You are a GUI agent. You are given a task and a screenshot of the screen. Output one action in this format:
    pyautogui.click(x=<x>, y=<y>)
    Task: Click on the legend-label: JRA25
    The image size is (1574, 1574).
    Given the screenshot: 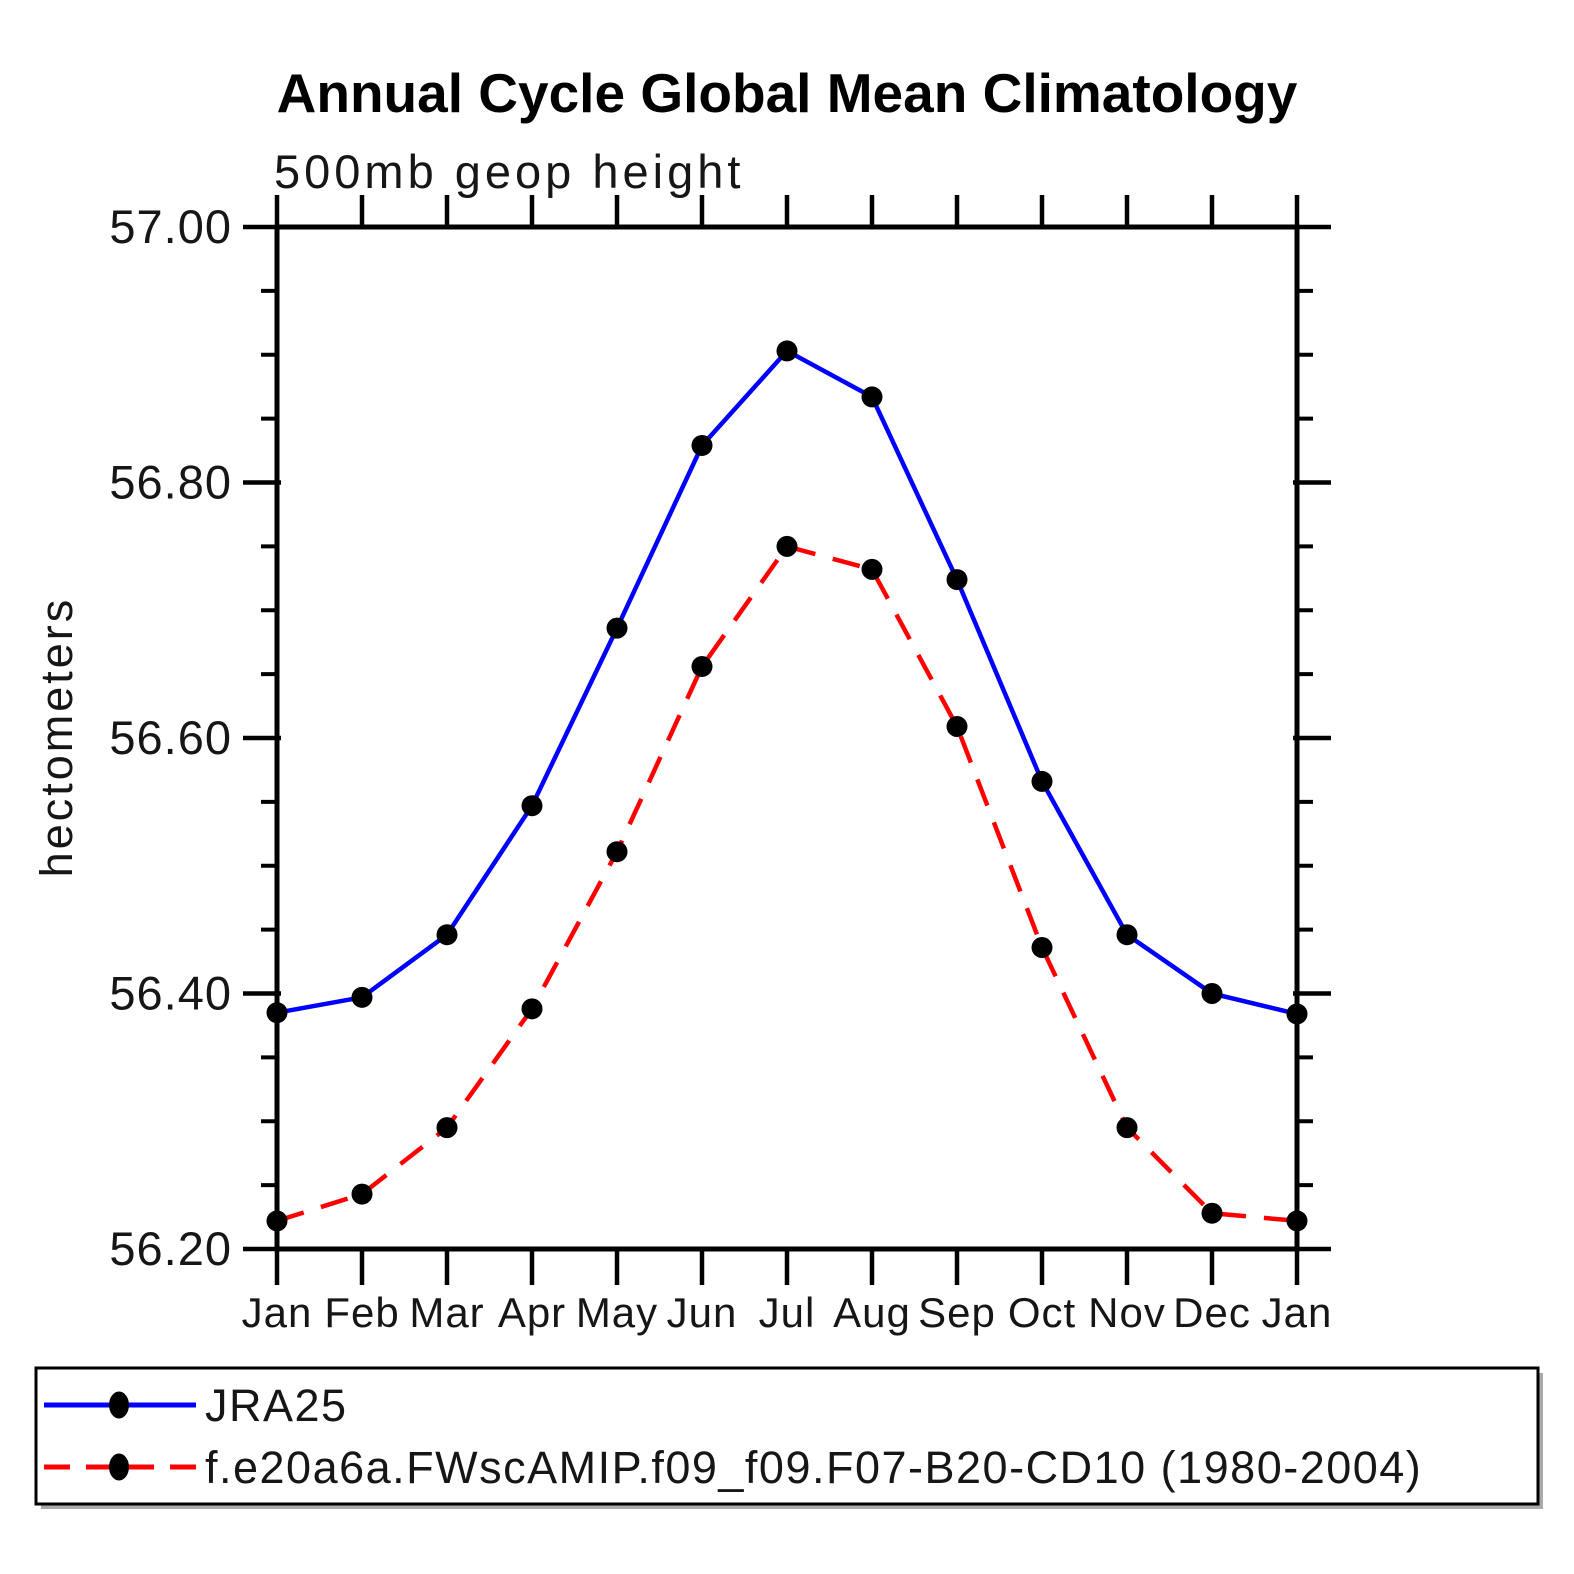 What is the action you would take?
    pyautogui.click(x=276, y=1405)
    